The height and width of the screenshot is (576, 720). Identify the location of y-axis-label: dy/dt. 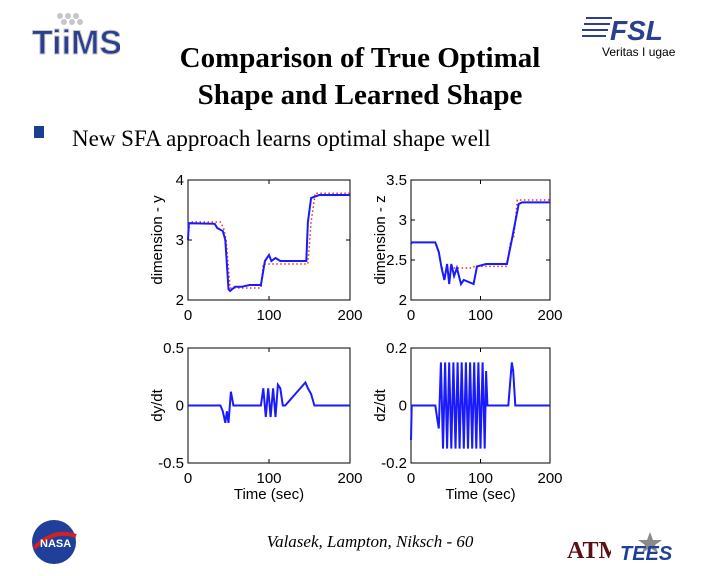
(157, 404).